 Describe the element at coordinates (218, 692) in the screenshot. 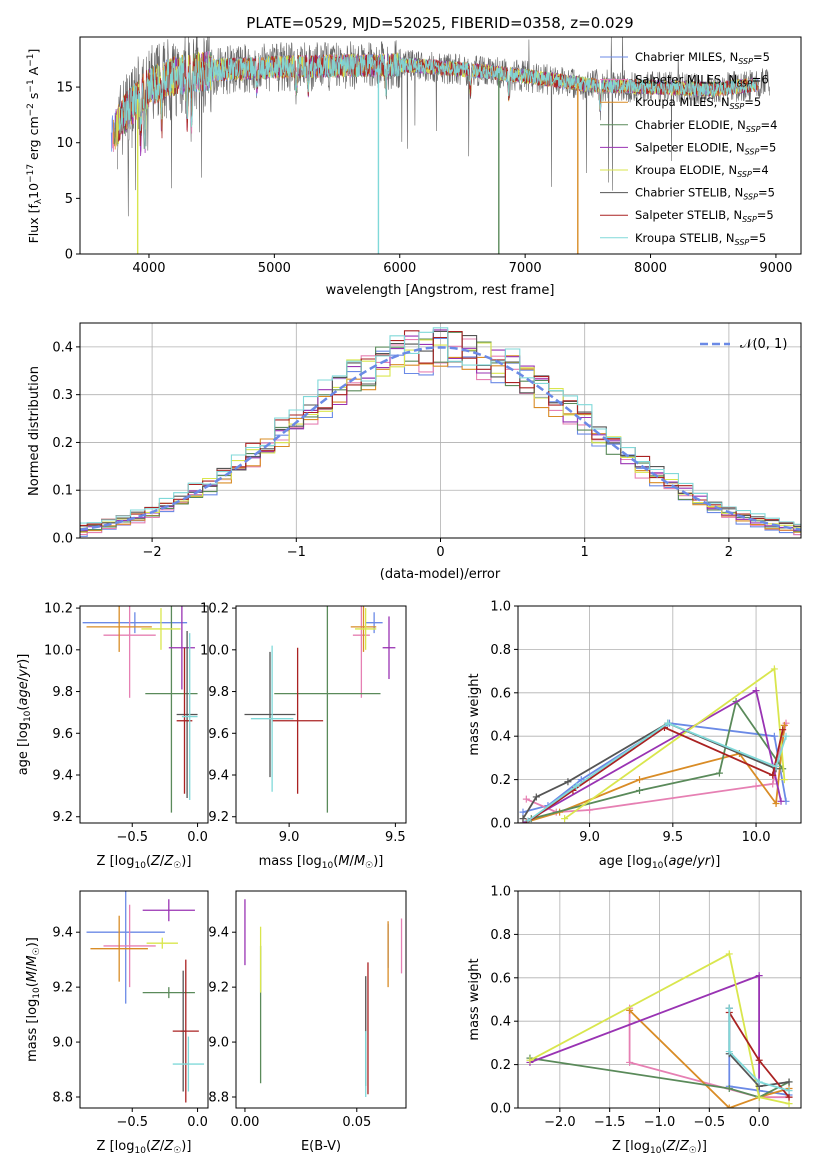

I see `y-tick-label: 9.8` at that location.